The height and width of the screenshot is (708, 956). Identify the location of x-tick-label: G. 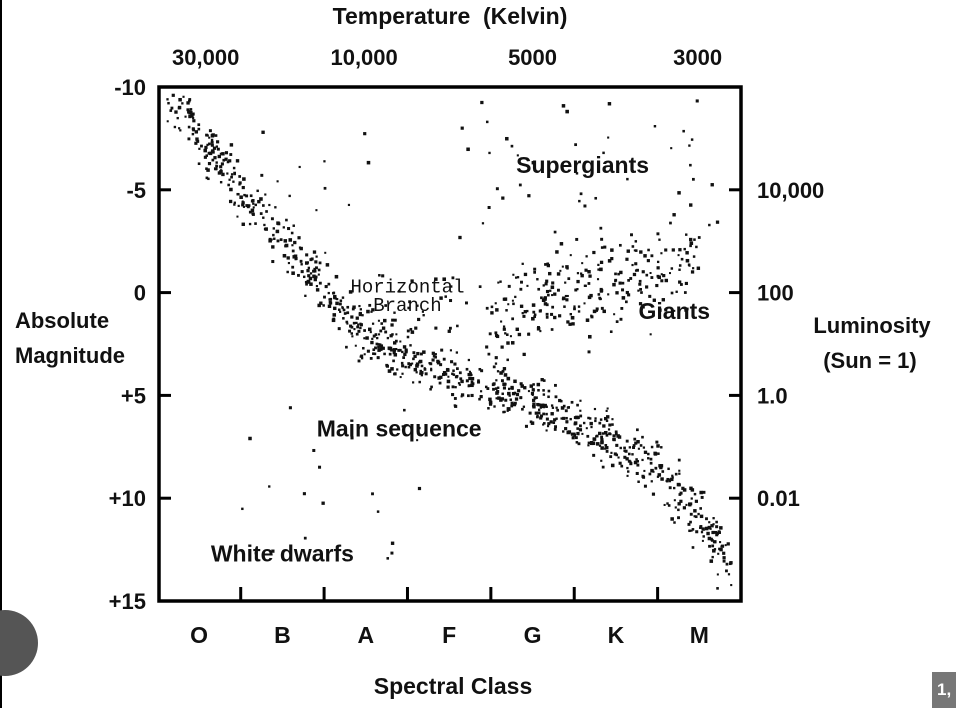
(533, 635).